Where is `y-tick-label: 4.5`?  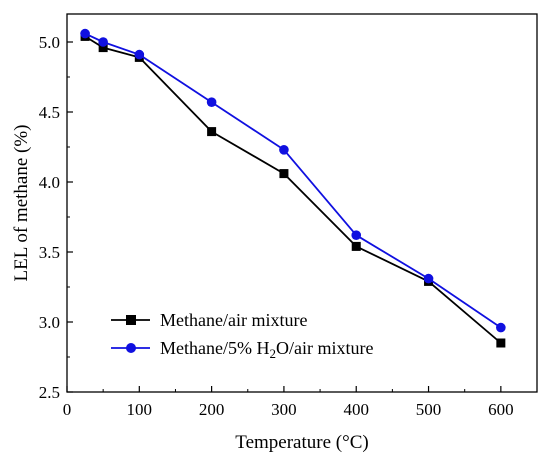 y-tick-label: 4.5 is located at coordinates (49, 112).